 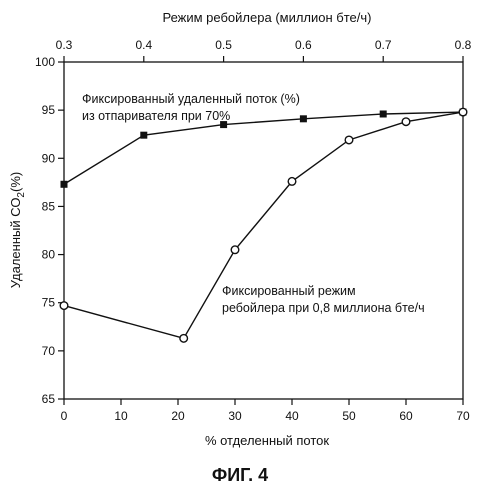 I want to click on top-tick-label: 0.7, so click(x=383, y=45).